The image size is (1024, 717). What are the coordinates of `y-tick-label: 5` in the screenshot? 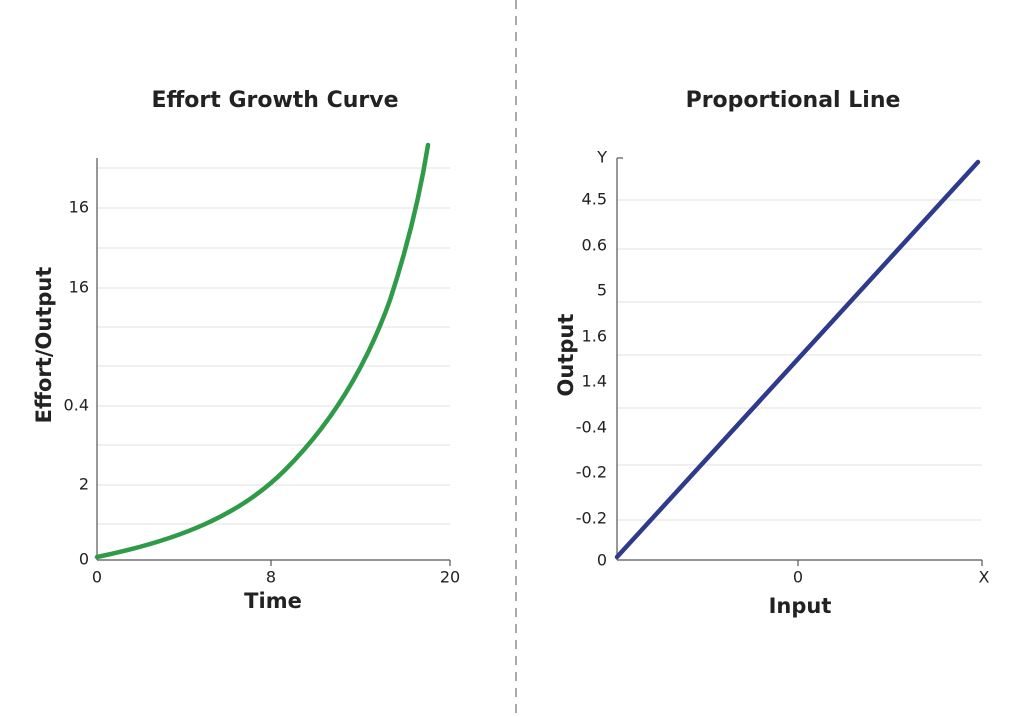 It's located at (602, 290).